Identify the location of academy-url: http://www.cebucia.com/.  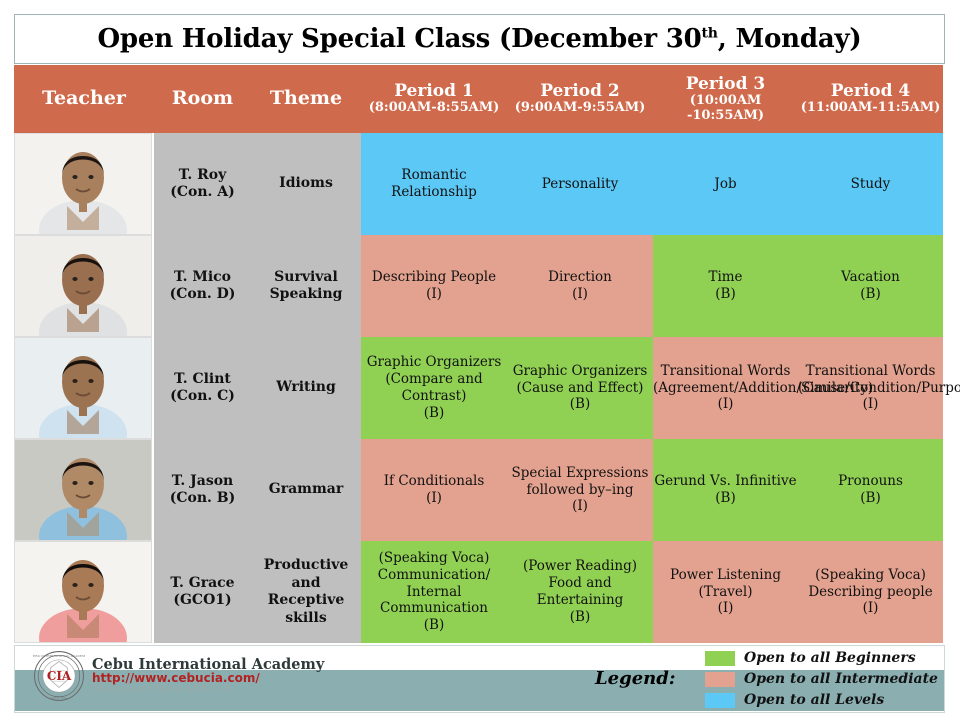
(176, 677).